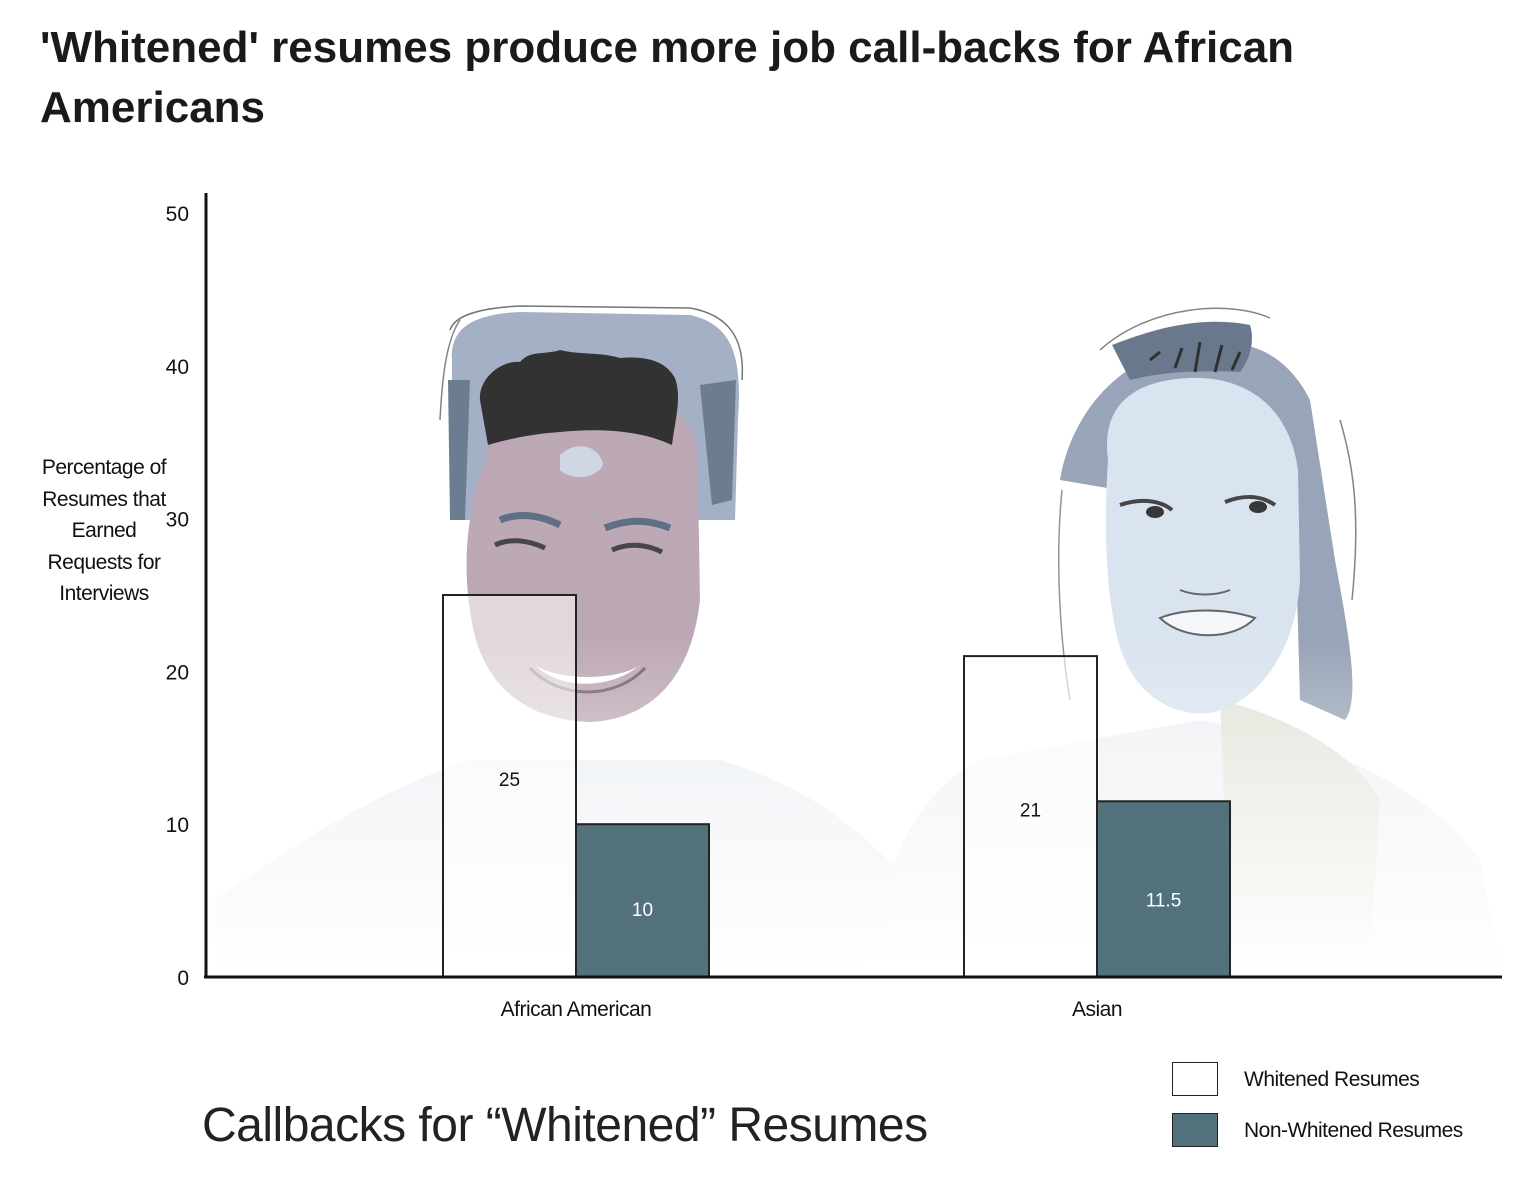 This screenshot has width=1532, height=1184. I want to click on bar-value-label: 21, so click(1030, 811).